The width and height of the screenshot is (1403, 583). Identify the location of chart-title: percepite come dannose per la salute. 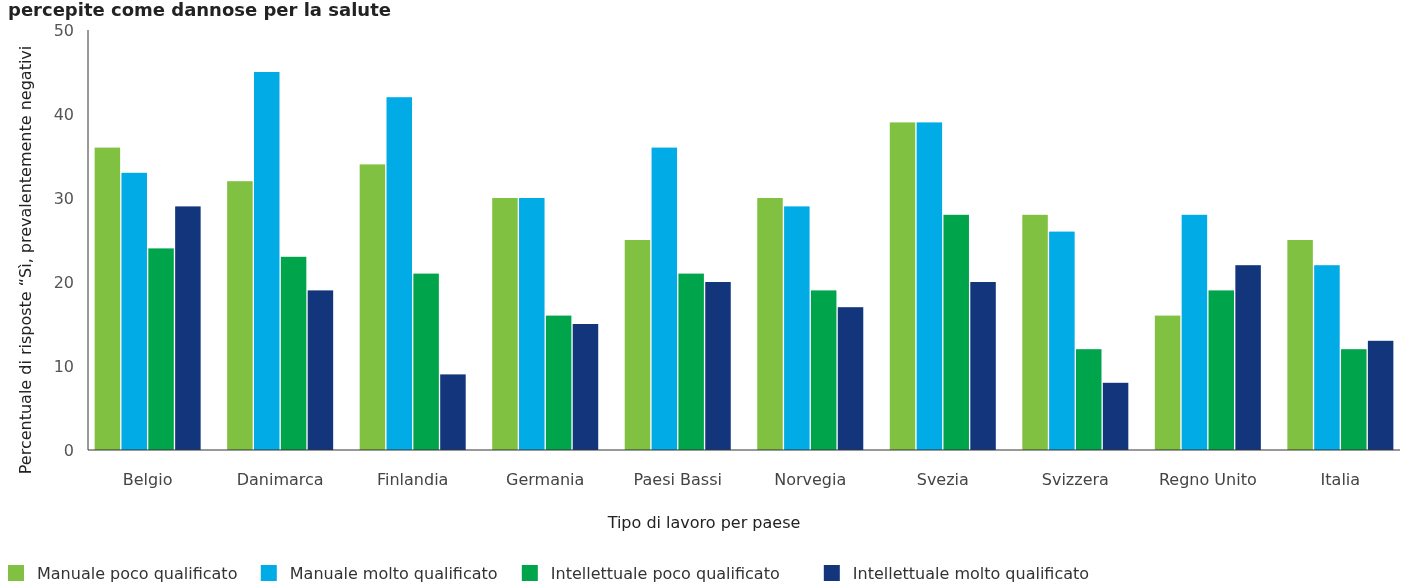
(199, 10).